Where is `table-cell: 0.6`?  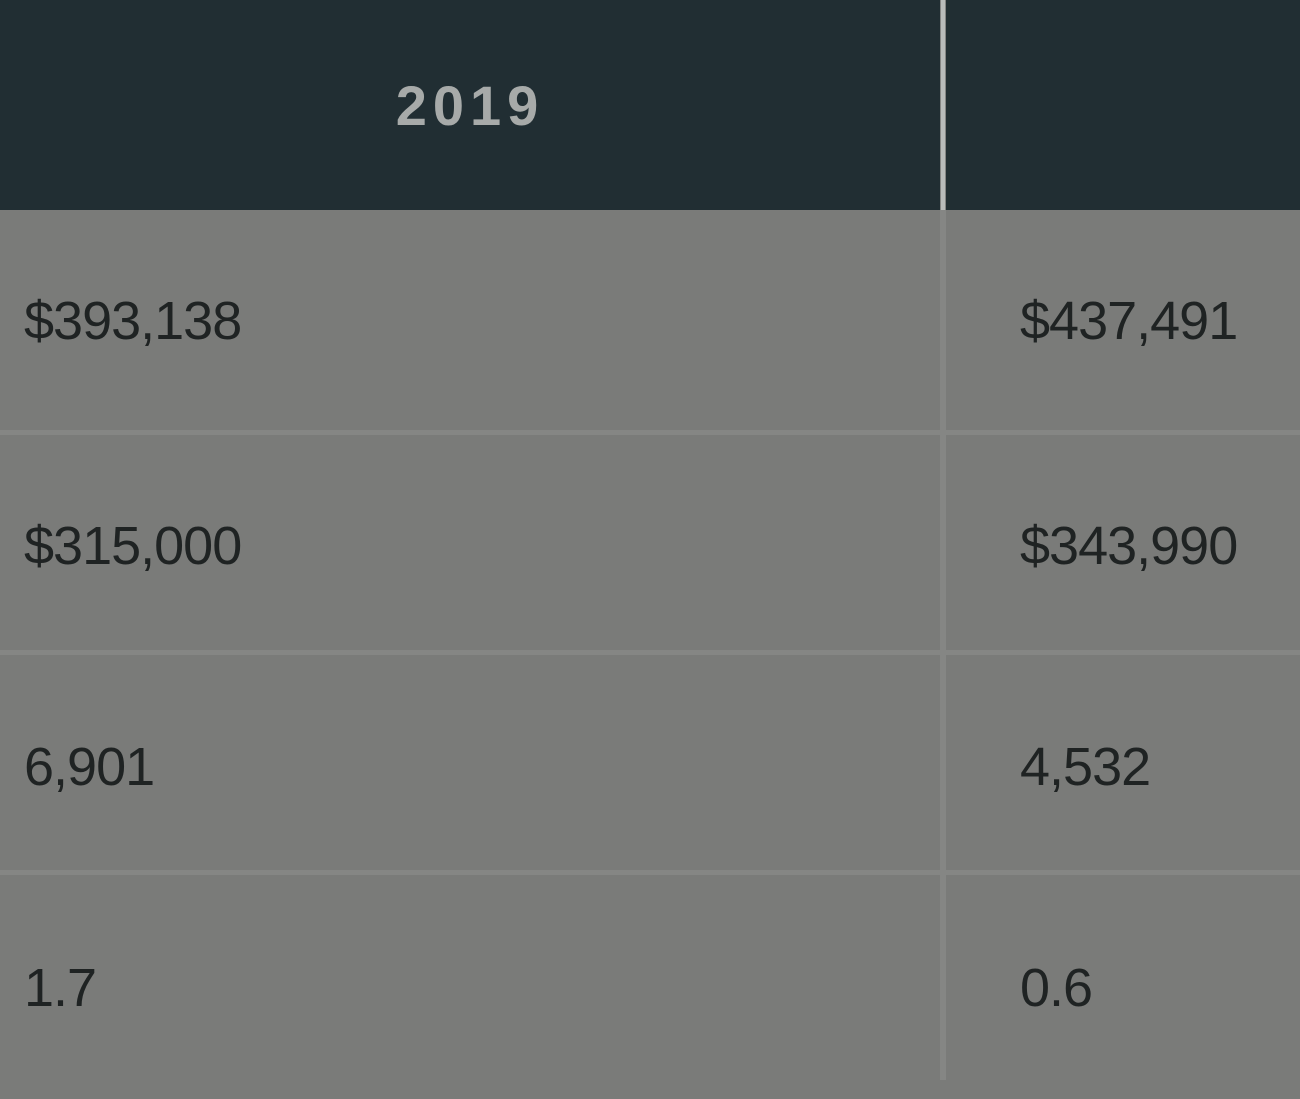 table-cell: 0.6 is located at coordinates (1056, 988).